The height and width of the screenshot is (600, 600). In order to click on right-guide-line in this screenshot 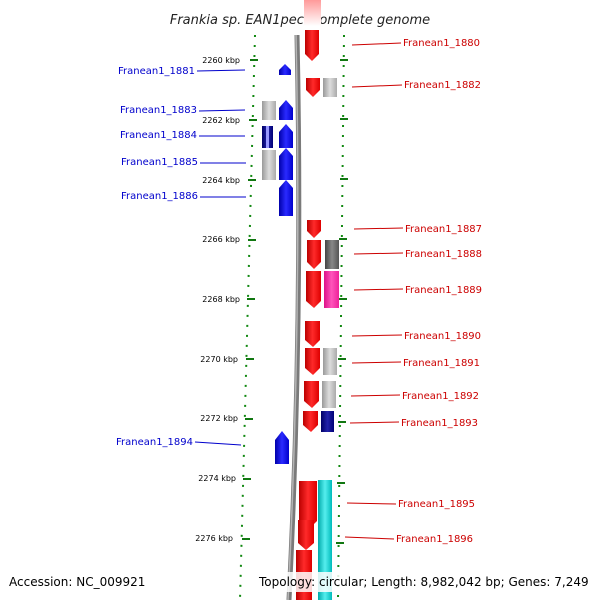, I will do `click(341, 317)`.